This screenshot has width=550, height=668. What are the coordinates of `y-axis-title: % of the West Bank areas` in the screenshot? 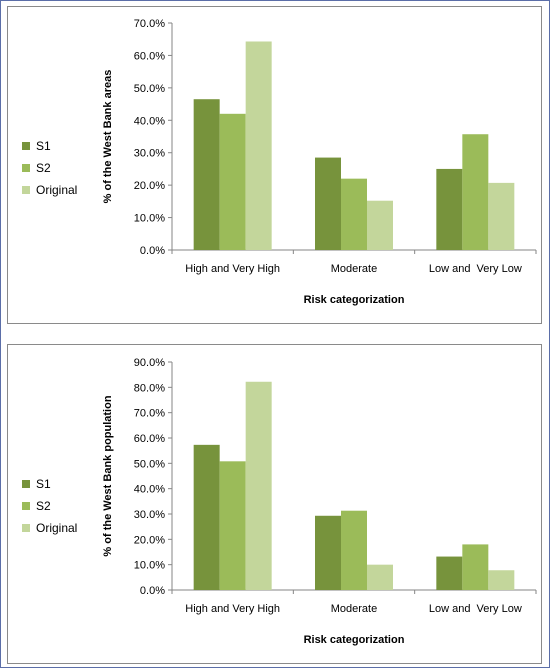 It's located at (108, 137).